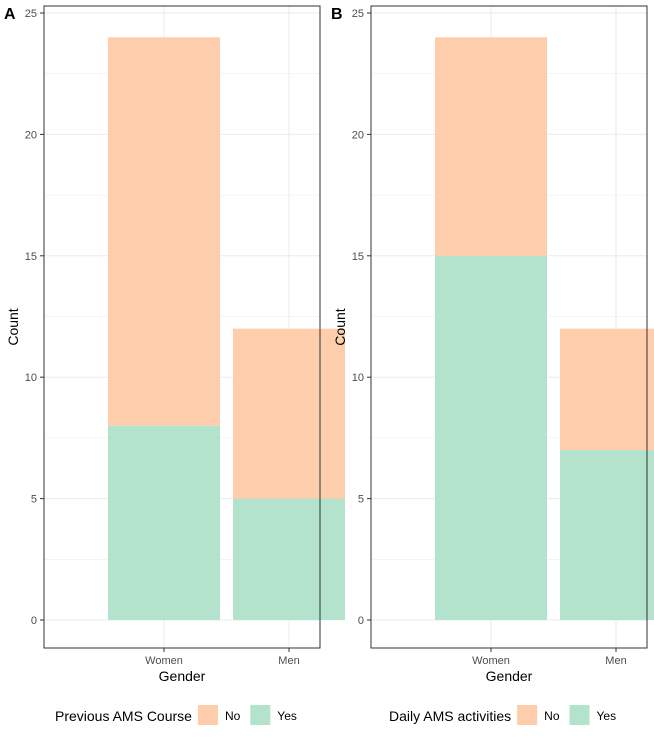 Image resolution: width=654 pixels, height=740 pixels. What do you see at coordinates (123, 716) in the screenshot?
I see `legend-title: Previous AMS Course` at bounding box center [123, 716].